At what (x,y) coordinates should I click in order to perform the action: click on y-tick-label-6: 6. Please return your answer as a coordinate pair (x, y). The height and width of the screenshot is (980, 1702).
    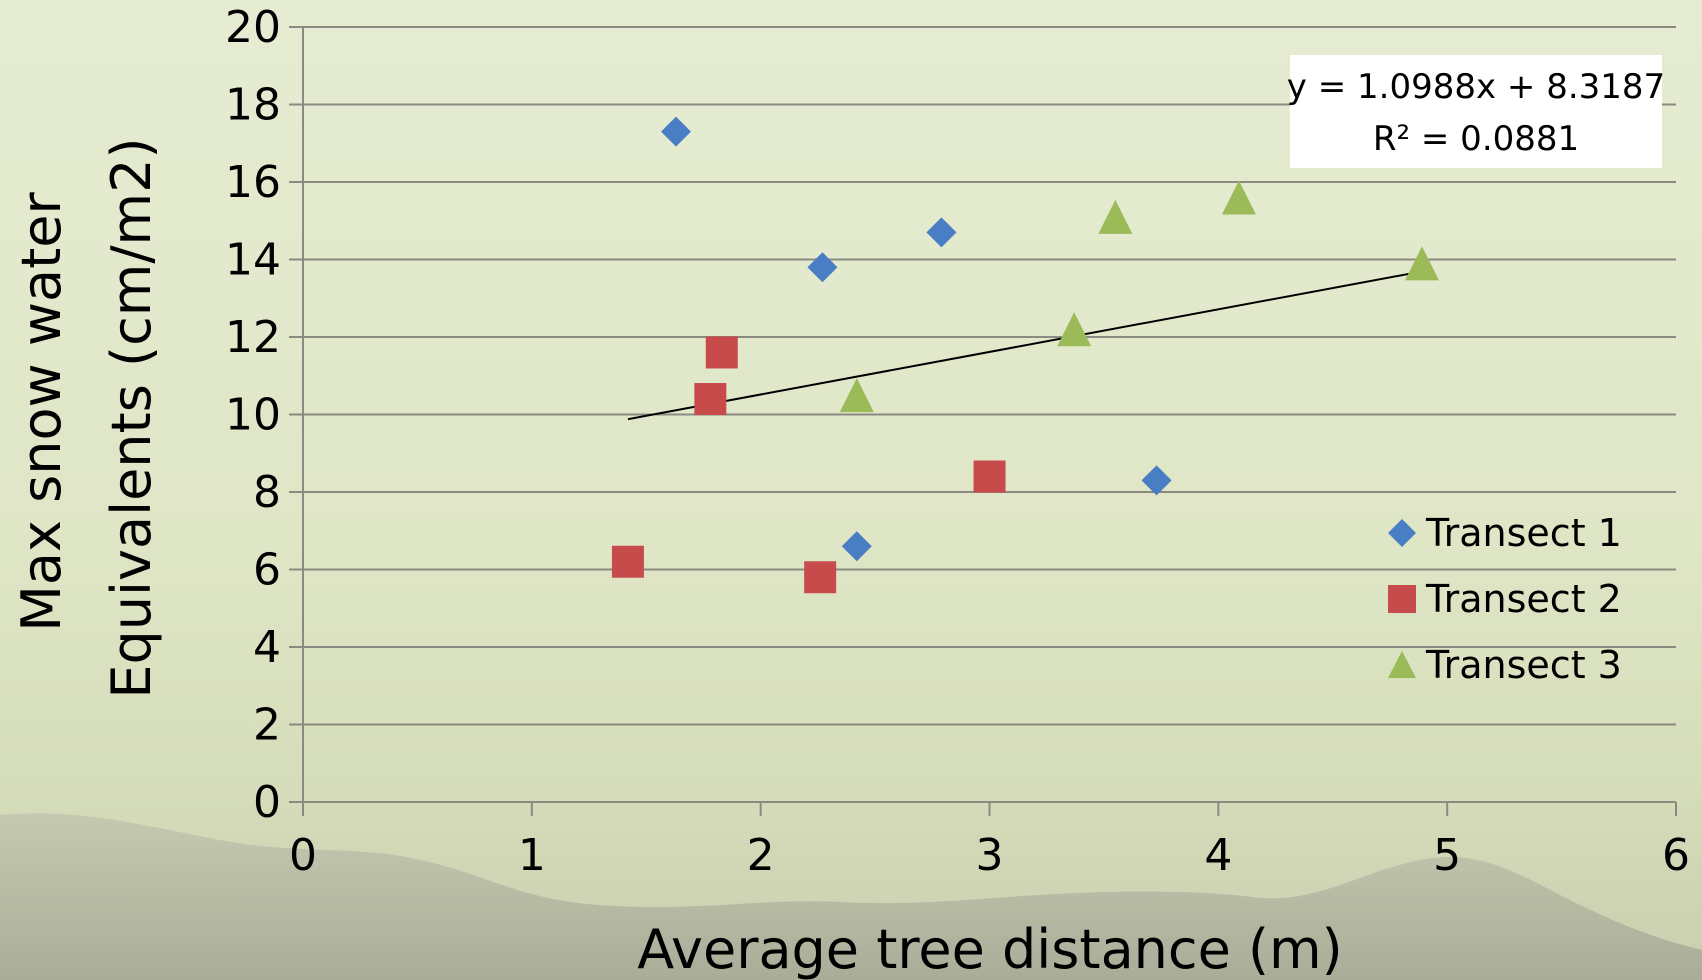
    Looking at the image, I should click on (267, 570).